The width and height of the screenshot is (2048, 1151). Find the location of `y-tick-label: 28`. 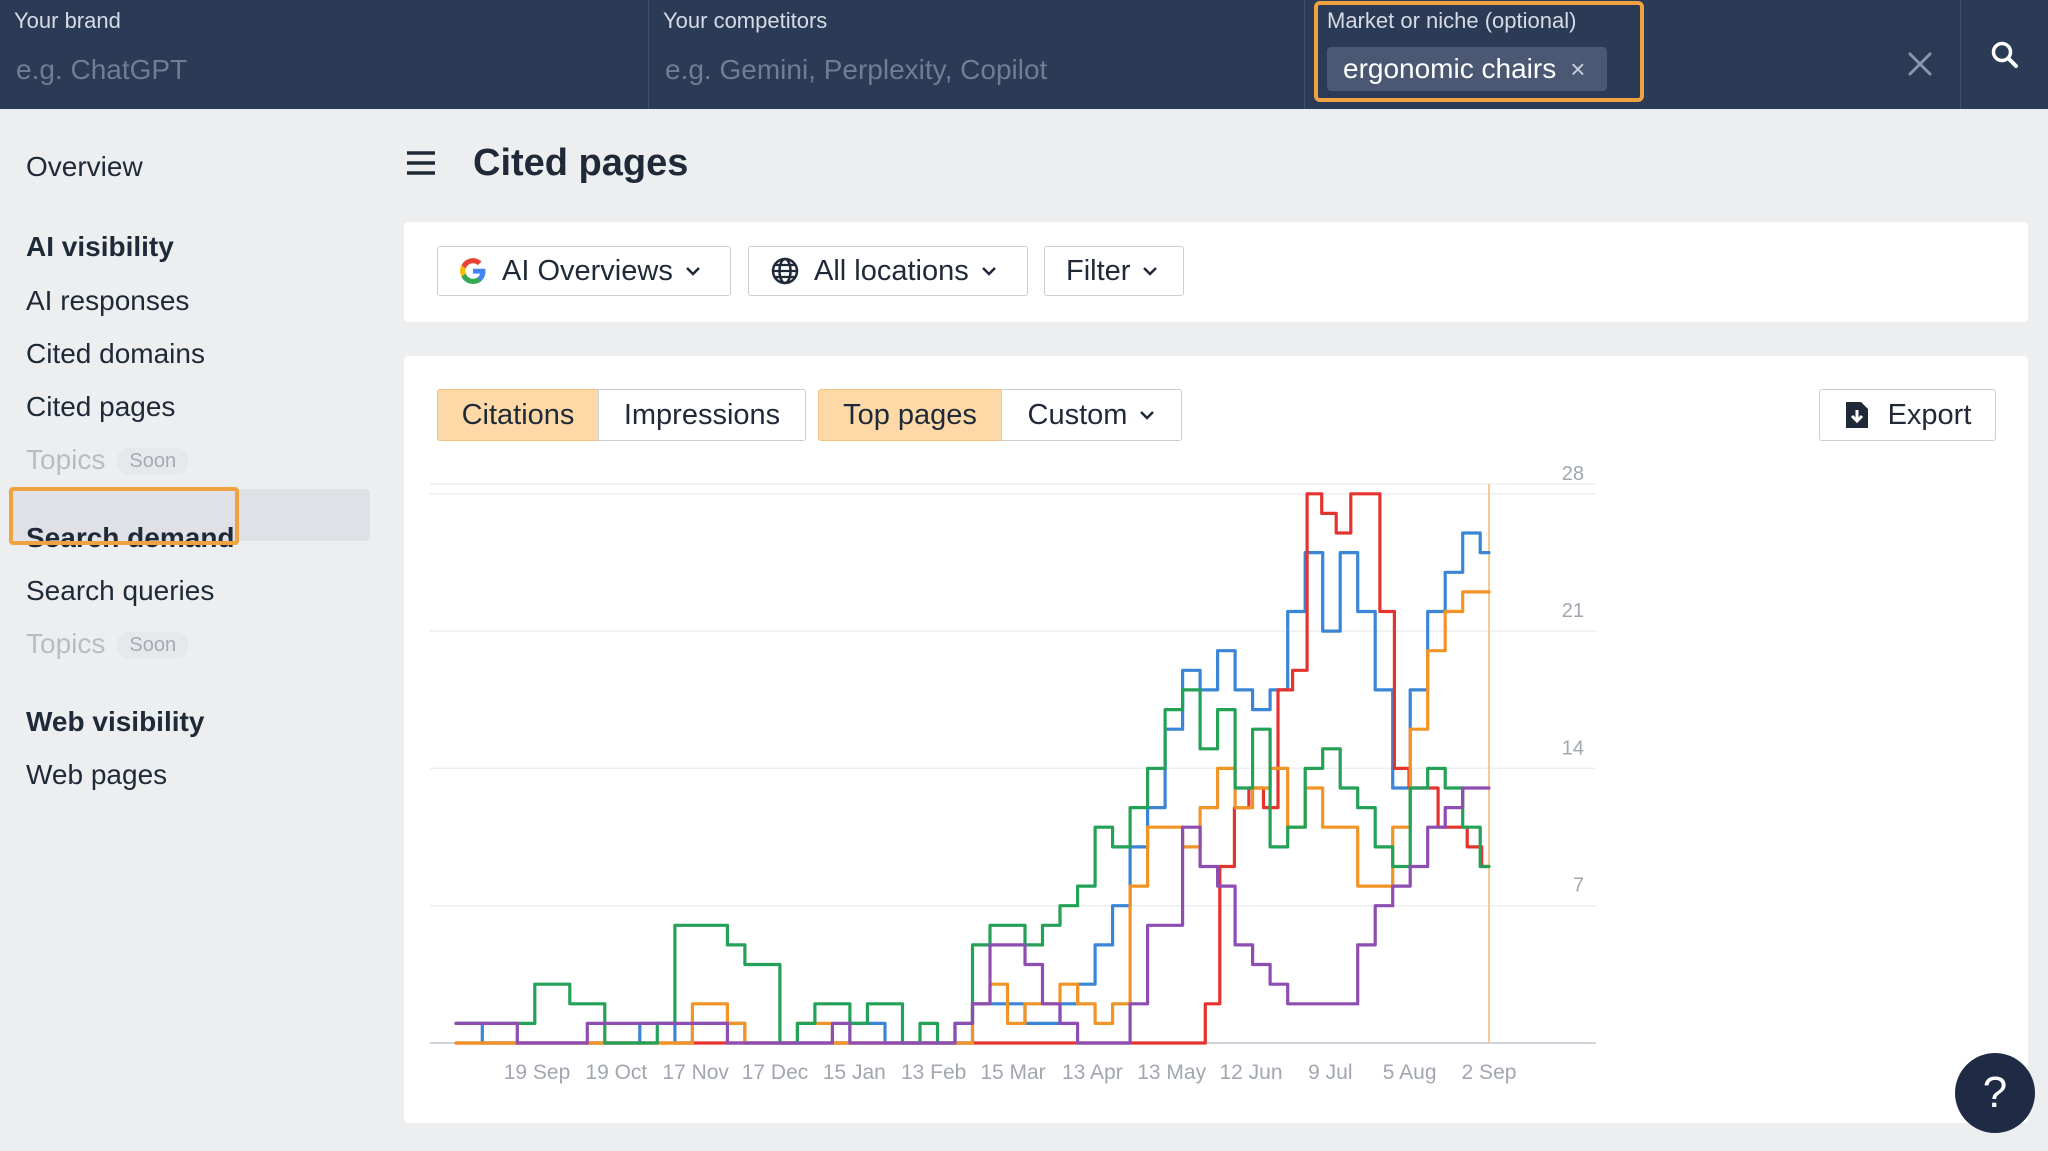

y-tick-label: 28 is located at coordinates (1573, 474).